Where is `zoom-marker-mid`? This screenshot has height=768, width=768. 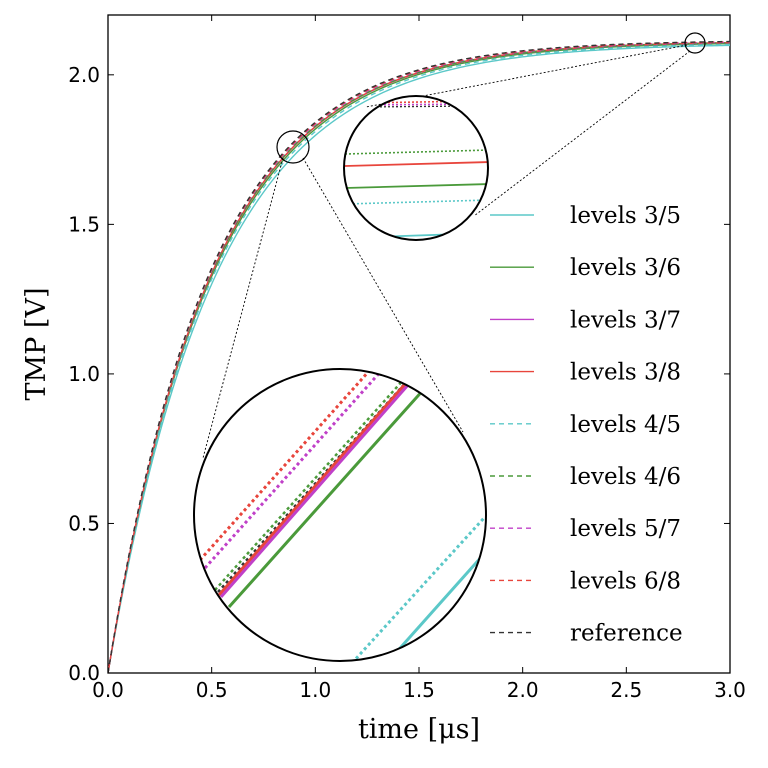
zoom-marker-mid is located at coordinates (293, 147).